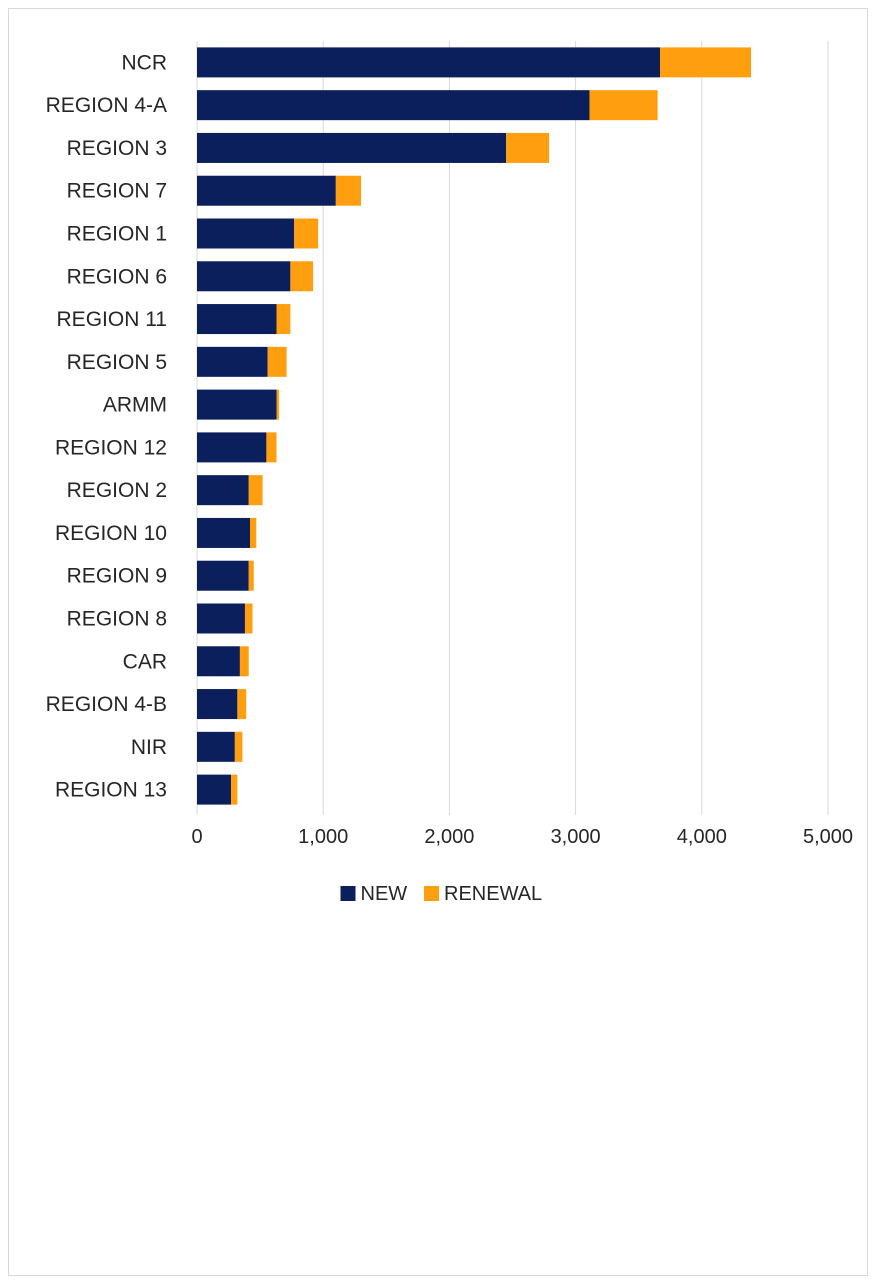 The image size is (876, 1284). What do you see at coordinates (393, 105) in the screenshot?
I see `bar-new-region-4-a` at bounding box center [393, 105].